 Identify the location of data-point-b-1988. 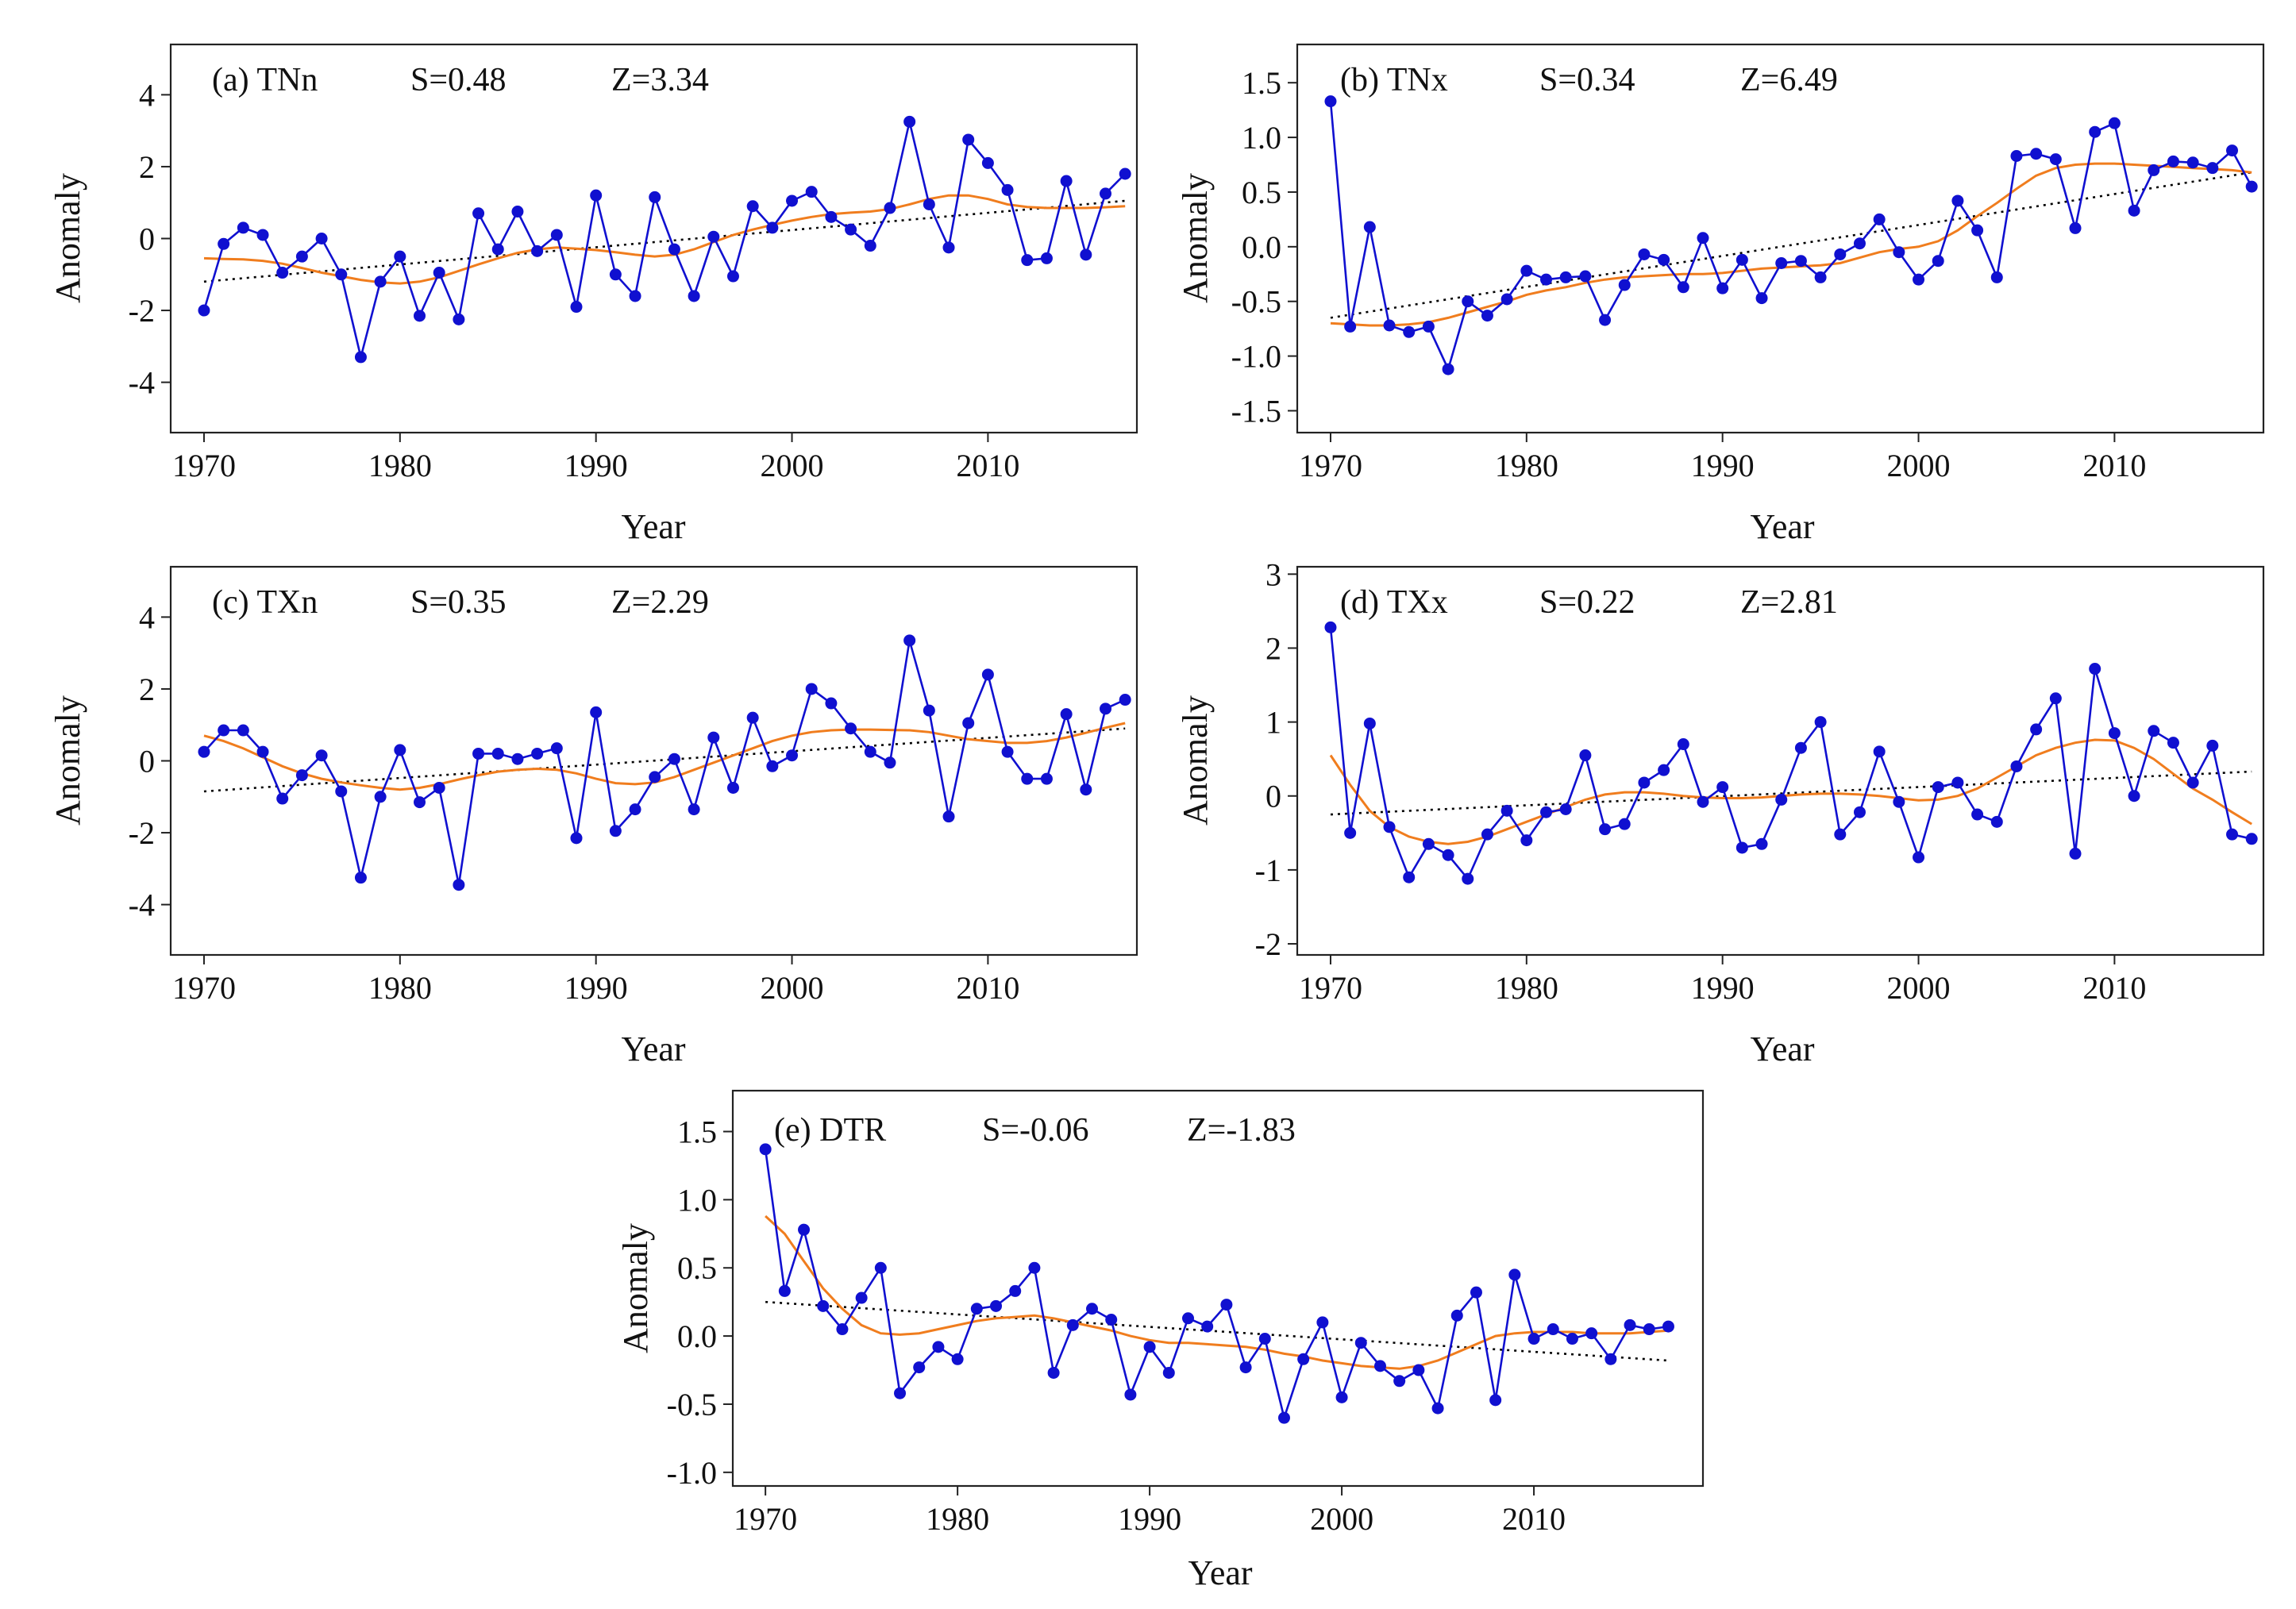
(1683, 287).